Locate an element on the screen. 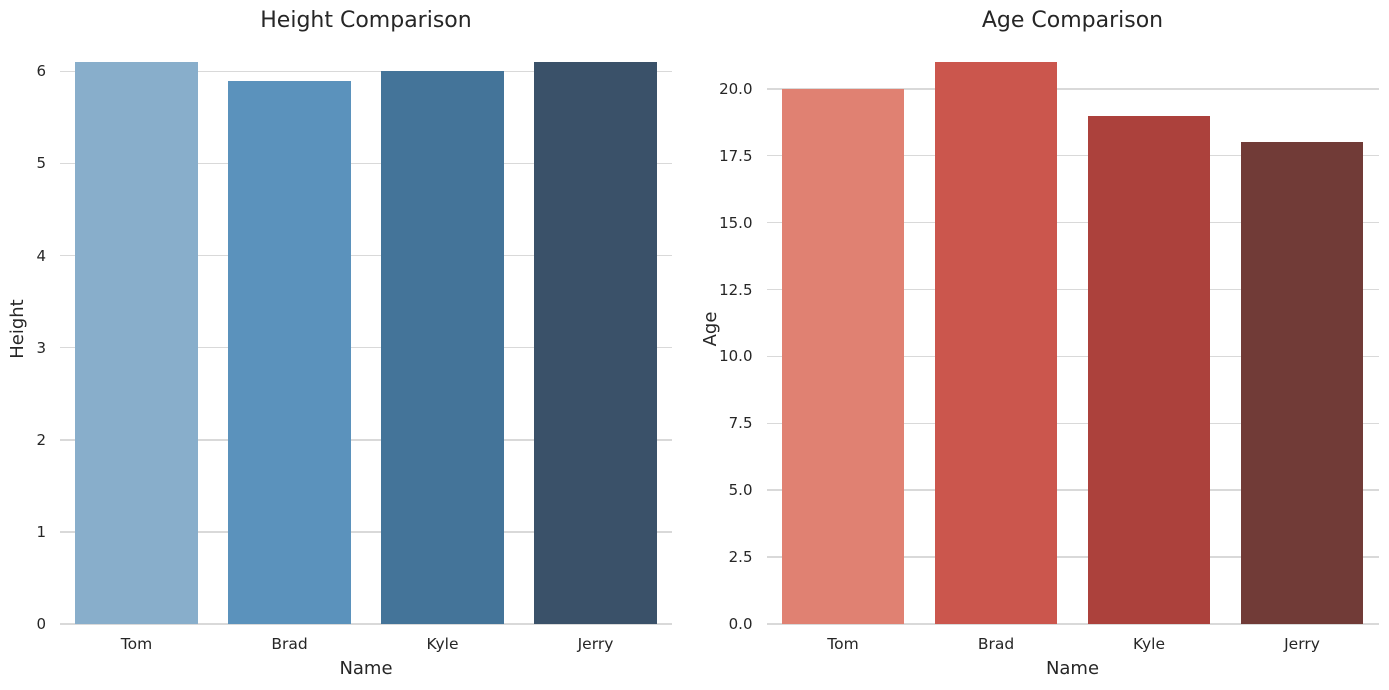 This screenshot has width=1389, height=690. y-axis-label: Age is located at coordinates (710, 329).